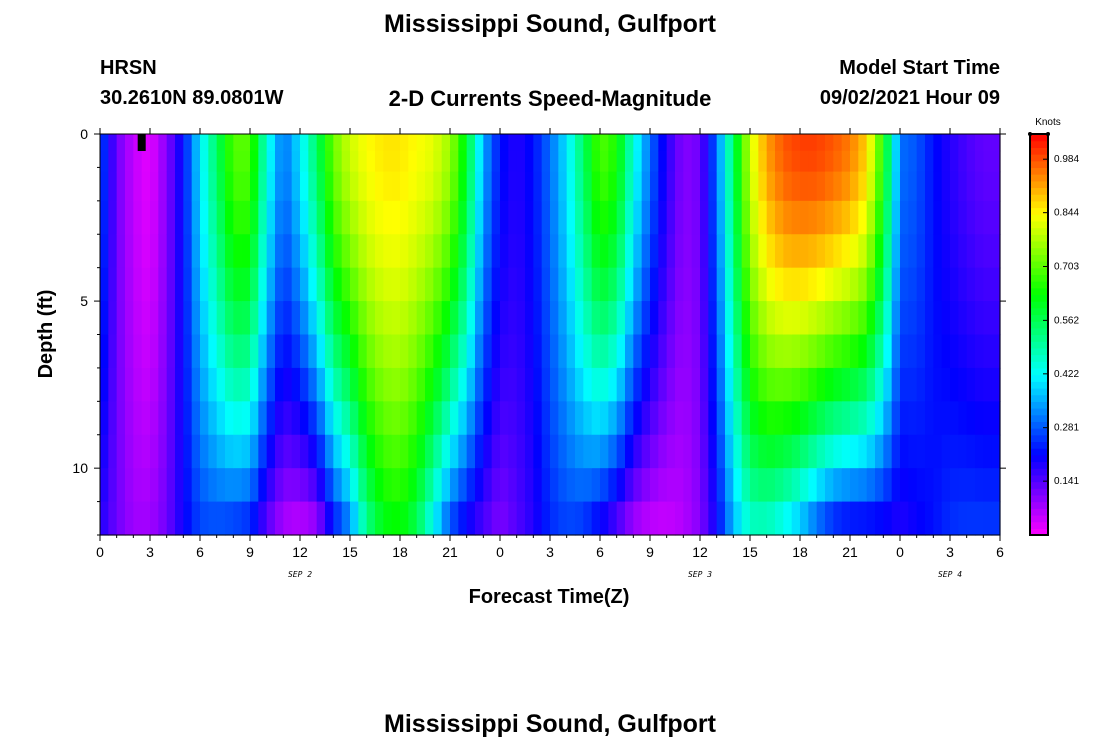 Image resolution: width=1100 pixels, height=750 pixels. What do you see at coordinates (1048, 122) in the screenshot?
I see `colorbar-unit: Knots` at bounding box center [1048, 122].